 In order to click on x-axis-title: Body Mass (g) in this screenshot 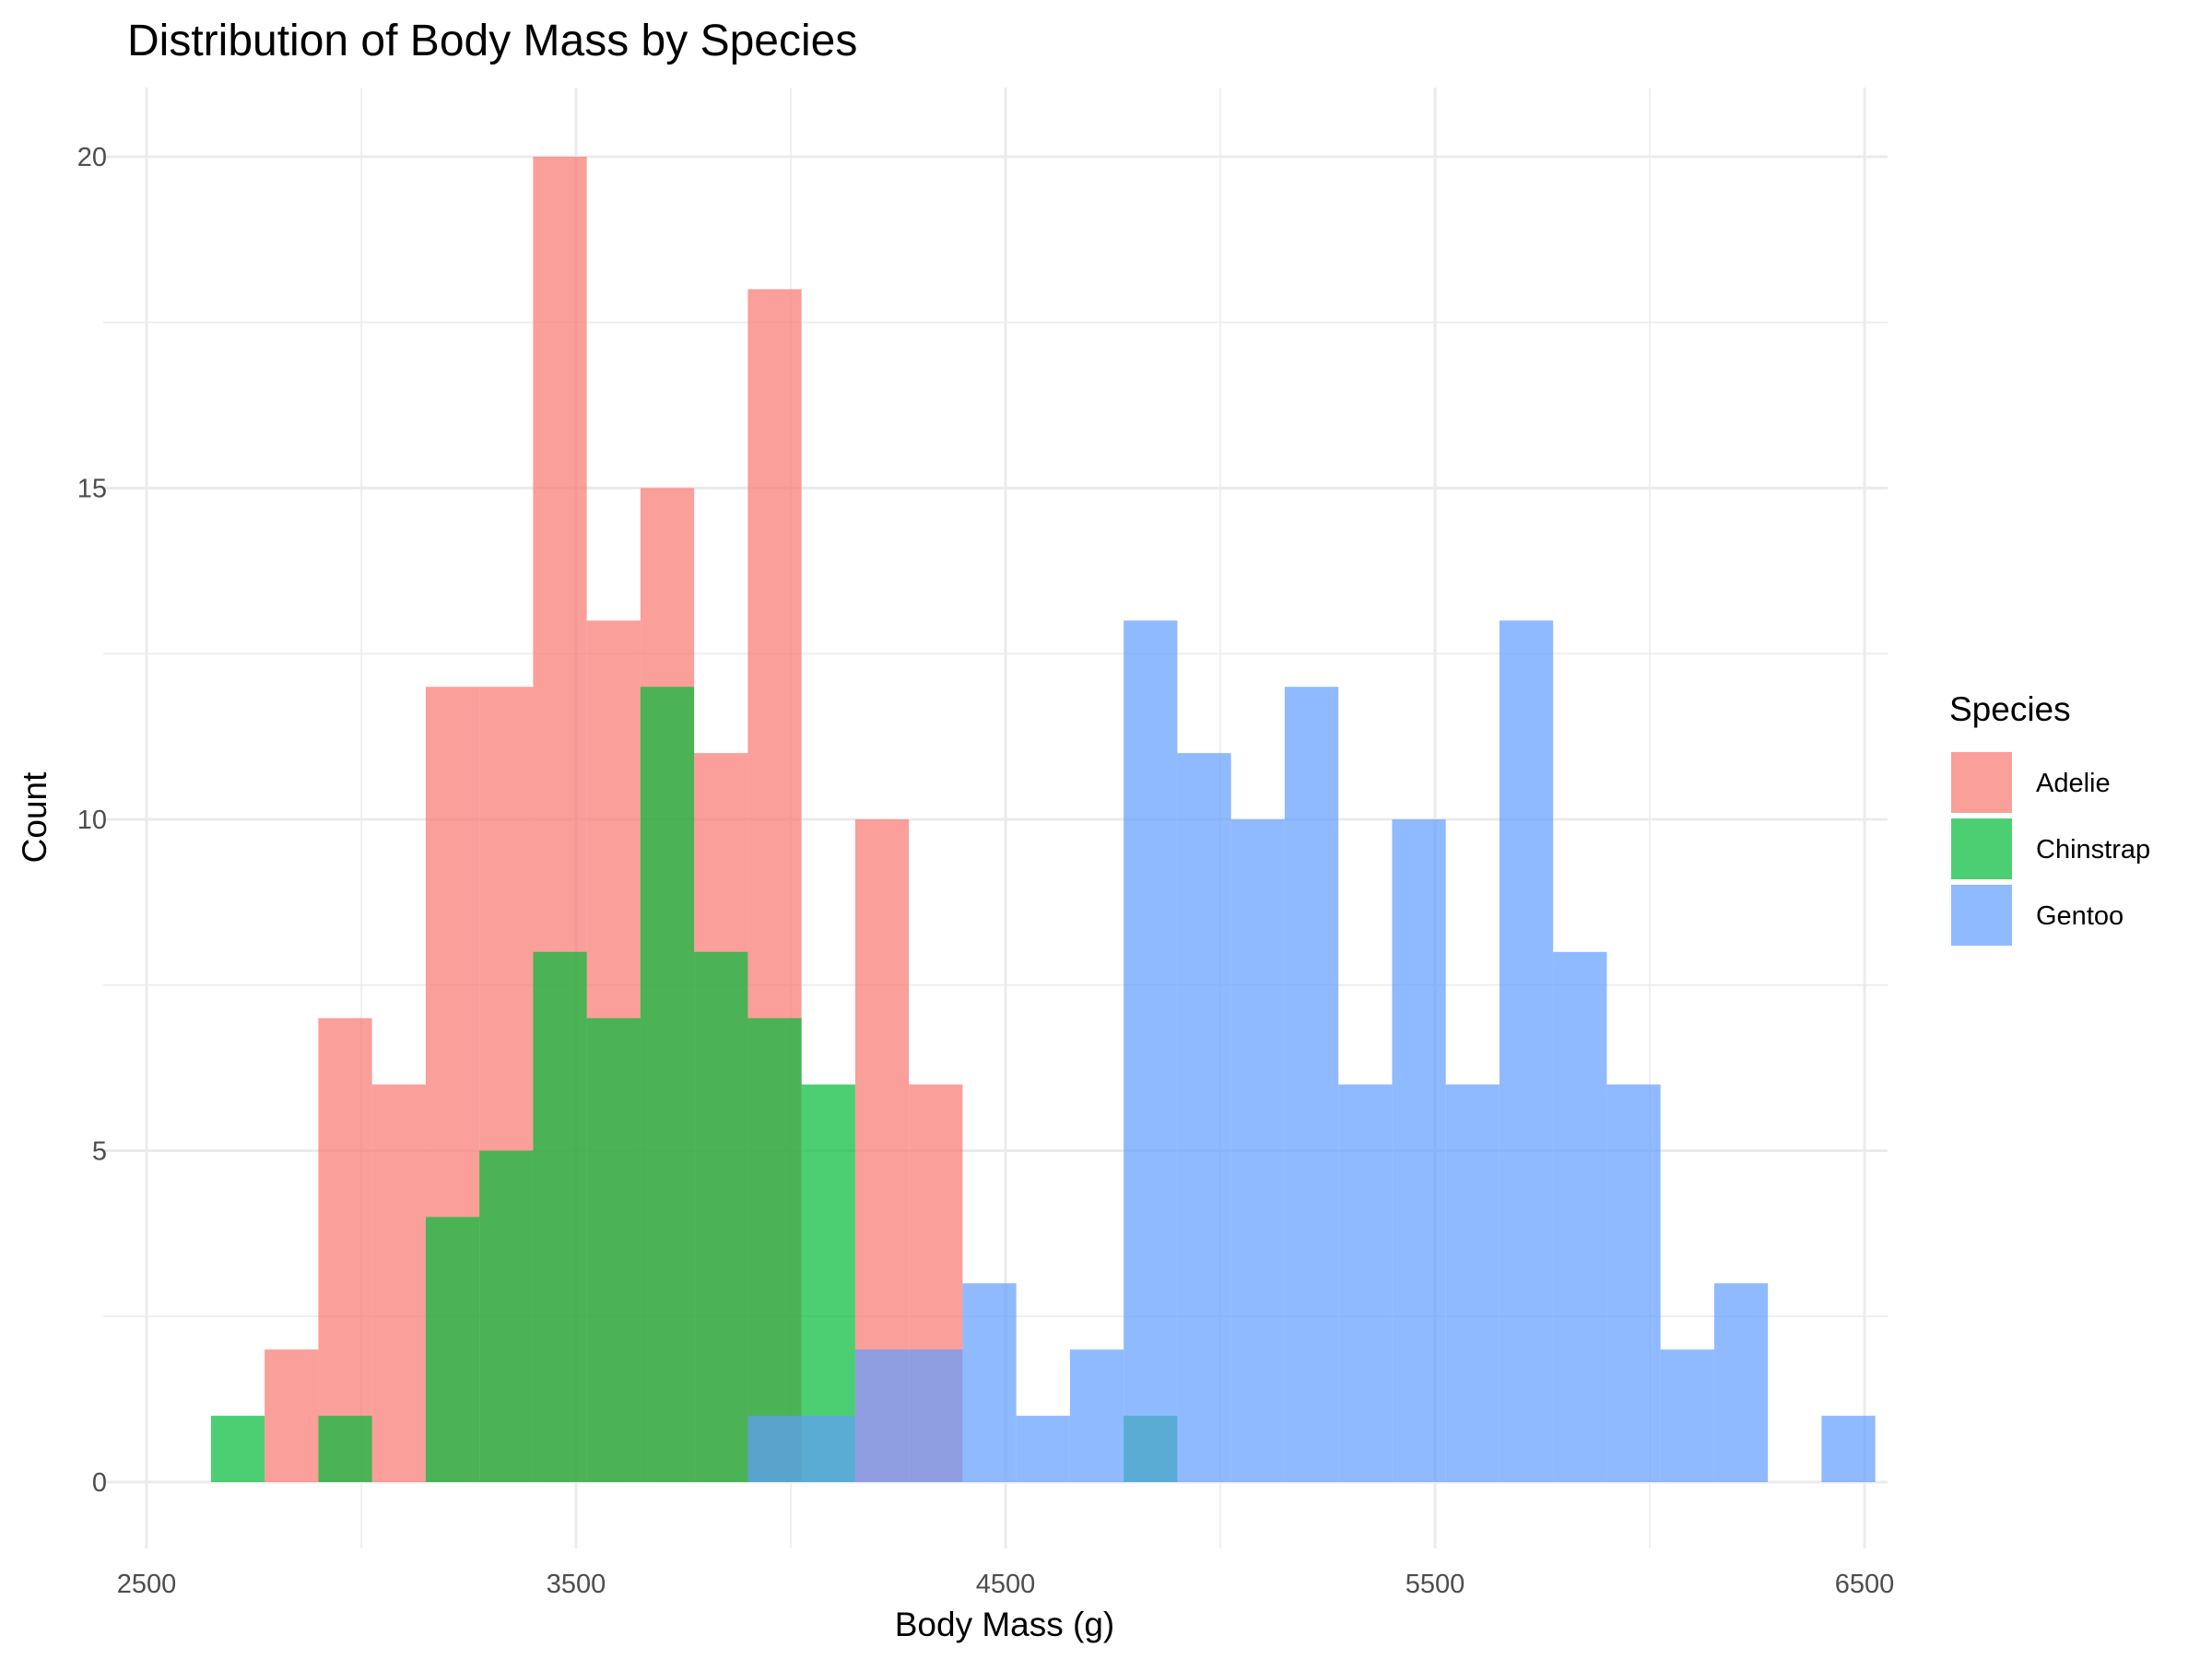, I will do `click(1005, 1624)`.